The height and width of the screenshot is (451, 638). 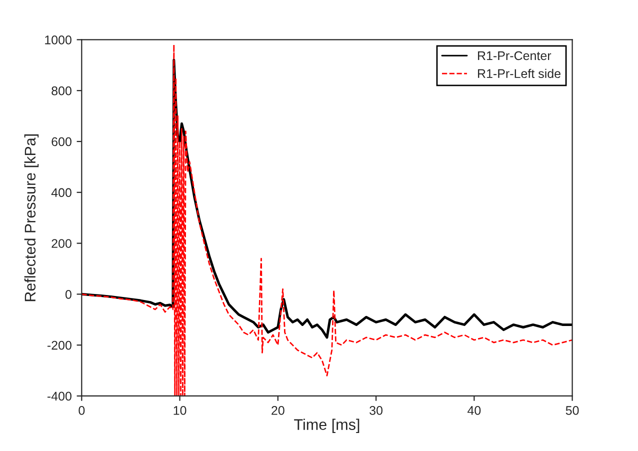 I want to click on y-tick-label: 200, so click(x=62, y=243).